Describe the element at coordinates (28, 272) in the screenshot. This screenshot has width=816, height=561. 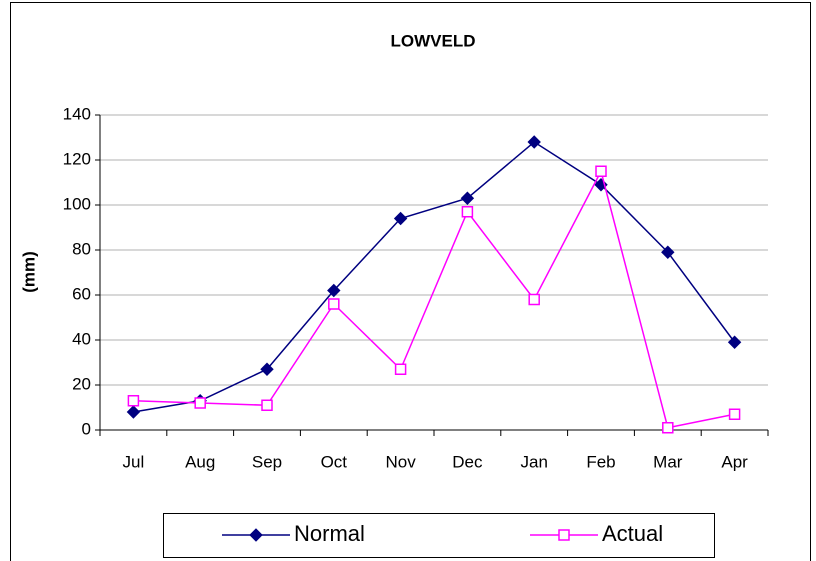
I see `y-axis-label: (mm)` at that location.